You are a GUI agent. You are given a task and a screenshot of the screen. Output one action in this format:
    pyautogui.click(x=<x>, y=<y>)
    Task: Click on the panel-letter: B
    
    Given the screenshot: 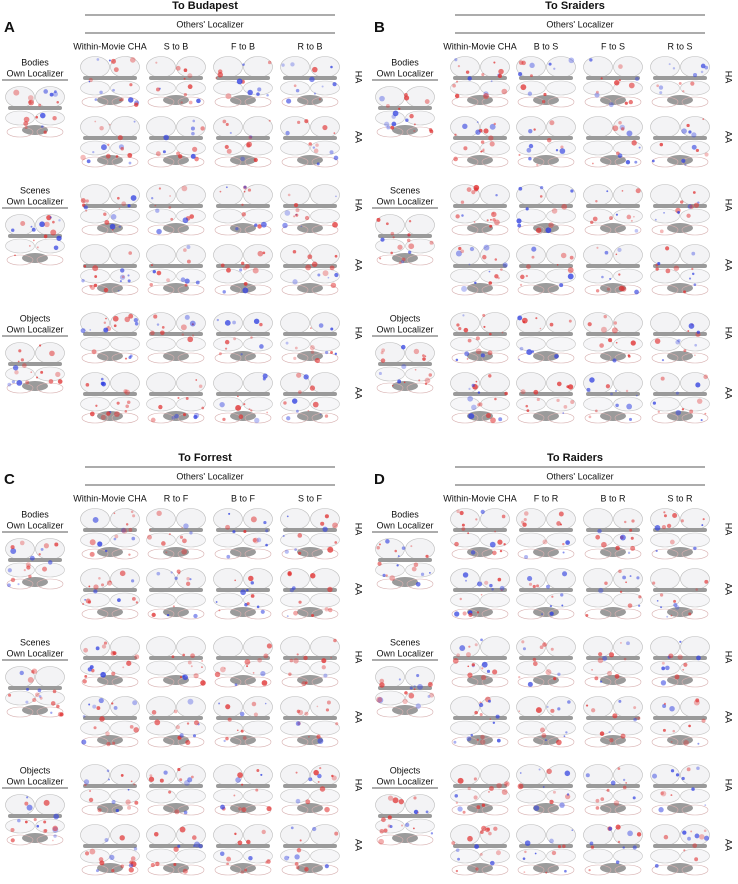 What is the action you would take?
    pyautogui.click(x=379, y=27)
    